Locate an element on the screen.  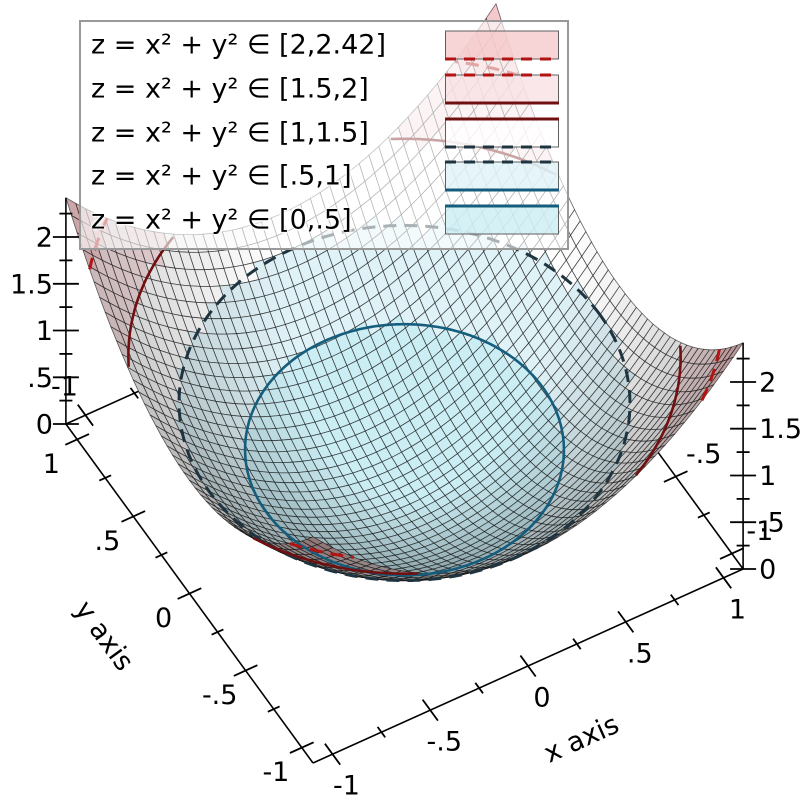
legend-label: z = x² + y² ∈ [1,1.5] is located at coordinates (230, 133).